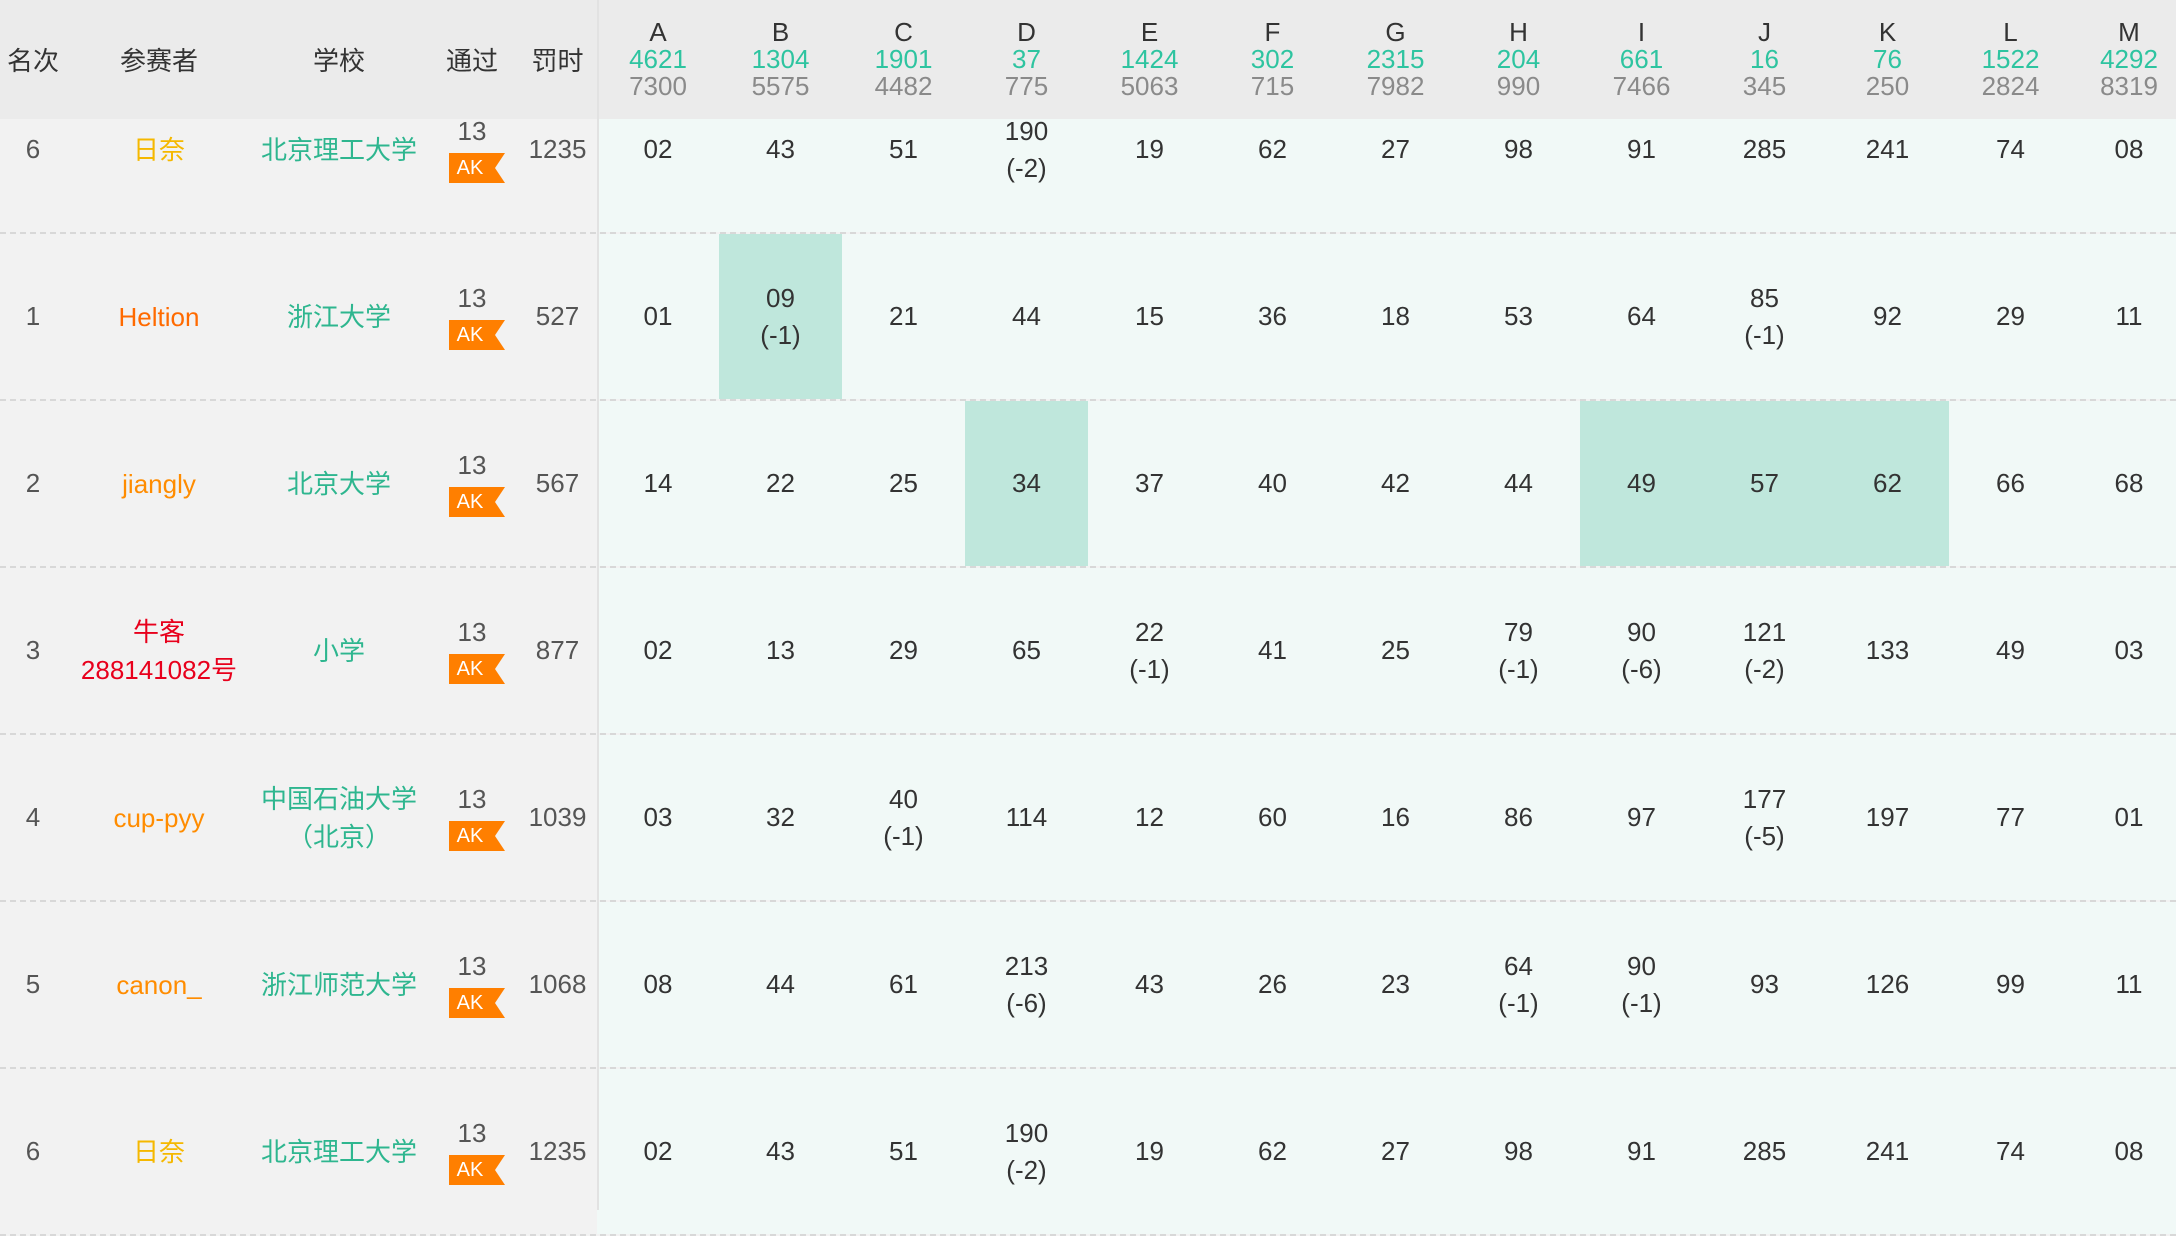  What do you see at coordinates (159, 817) in the screenshot?
I see `contestant-name: cup-pyy` at bounding box center [159, 817].